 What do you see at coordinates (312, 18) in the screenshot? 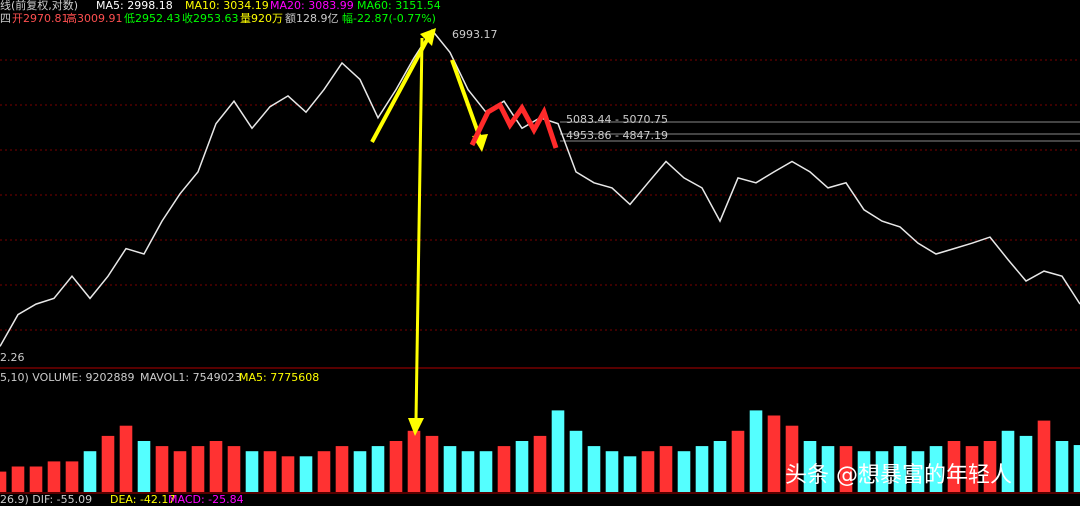
I see `amount: 额128.9亿` at bounding box center [312, 18].